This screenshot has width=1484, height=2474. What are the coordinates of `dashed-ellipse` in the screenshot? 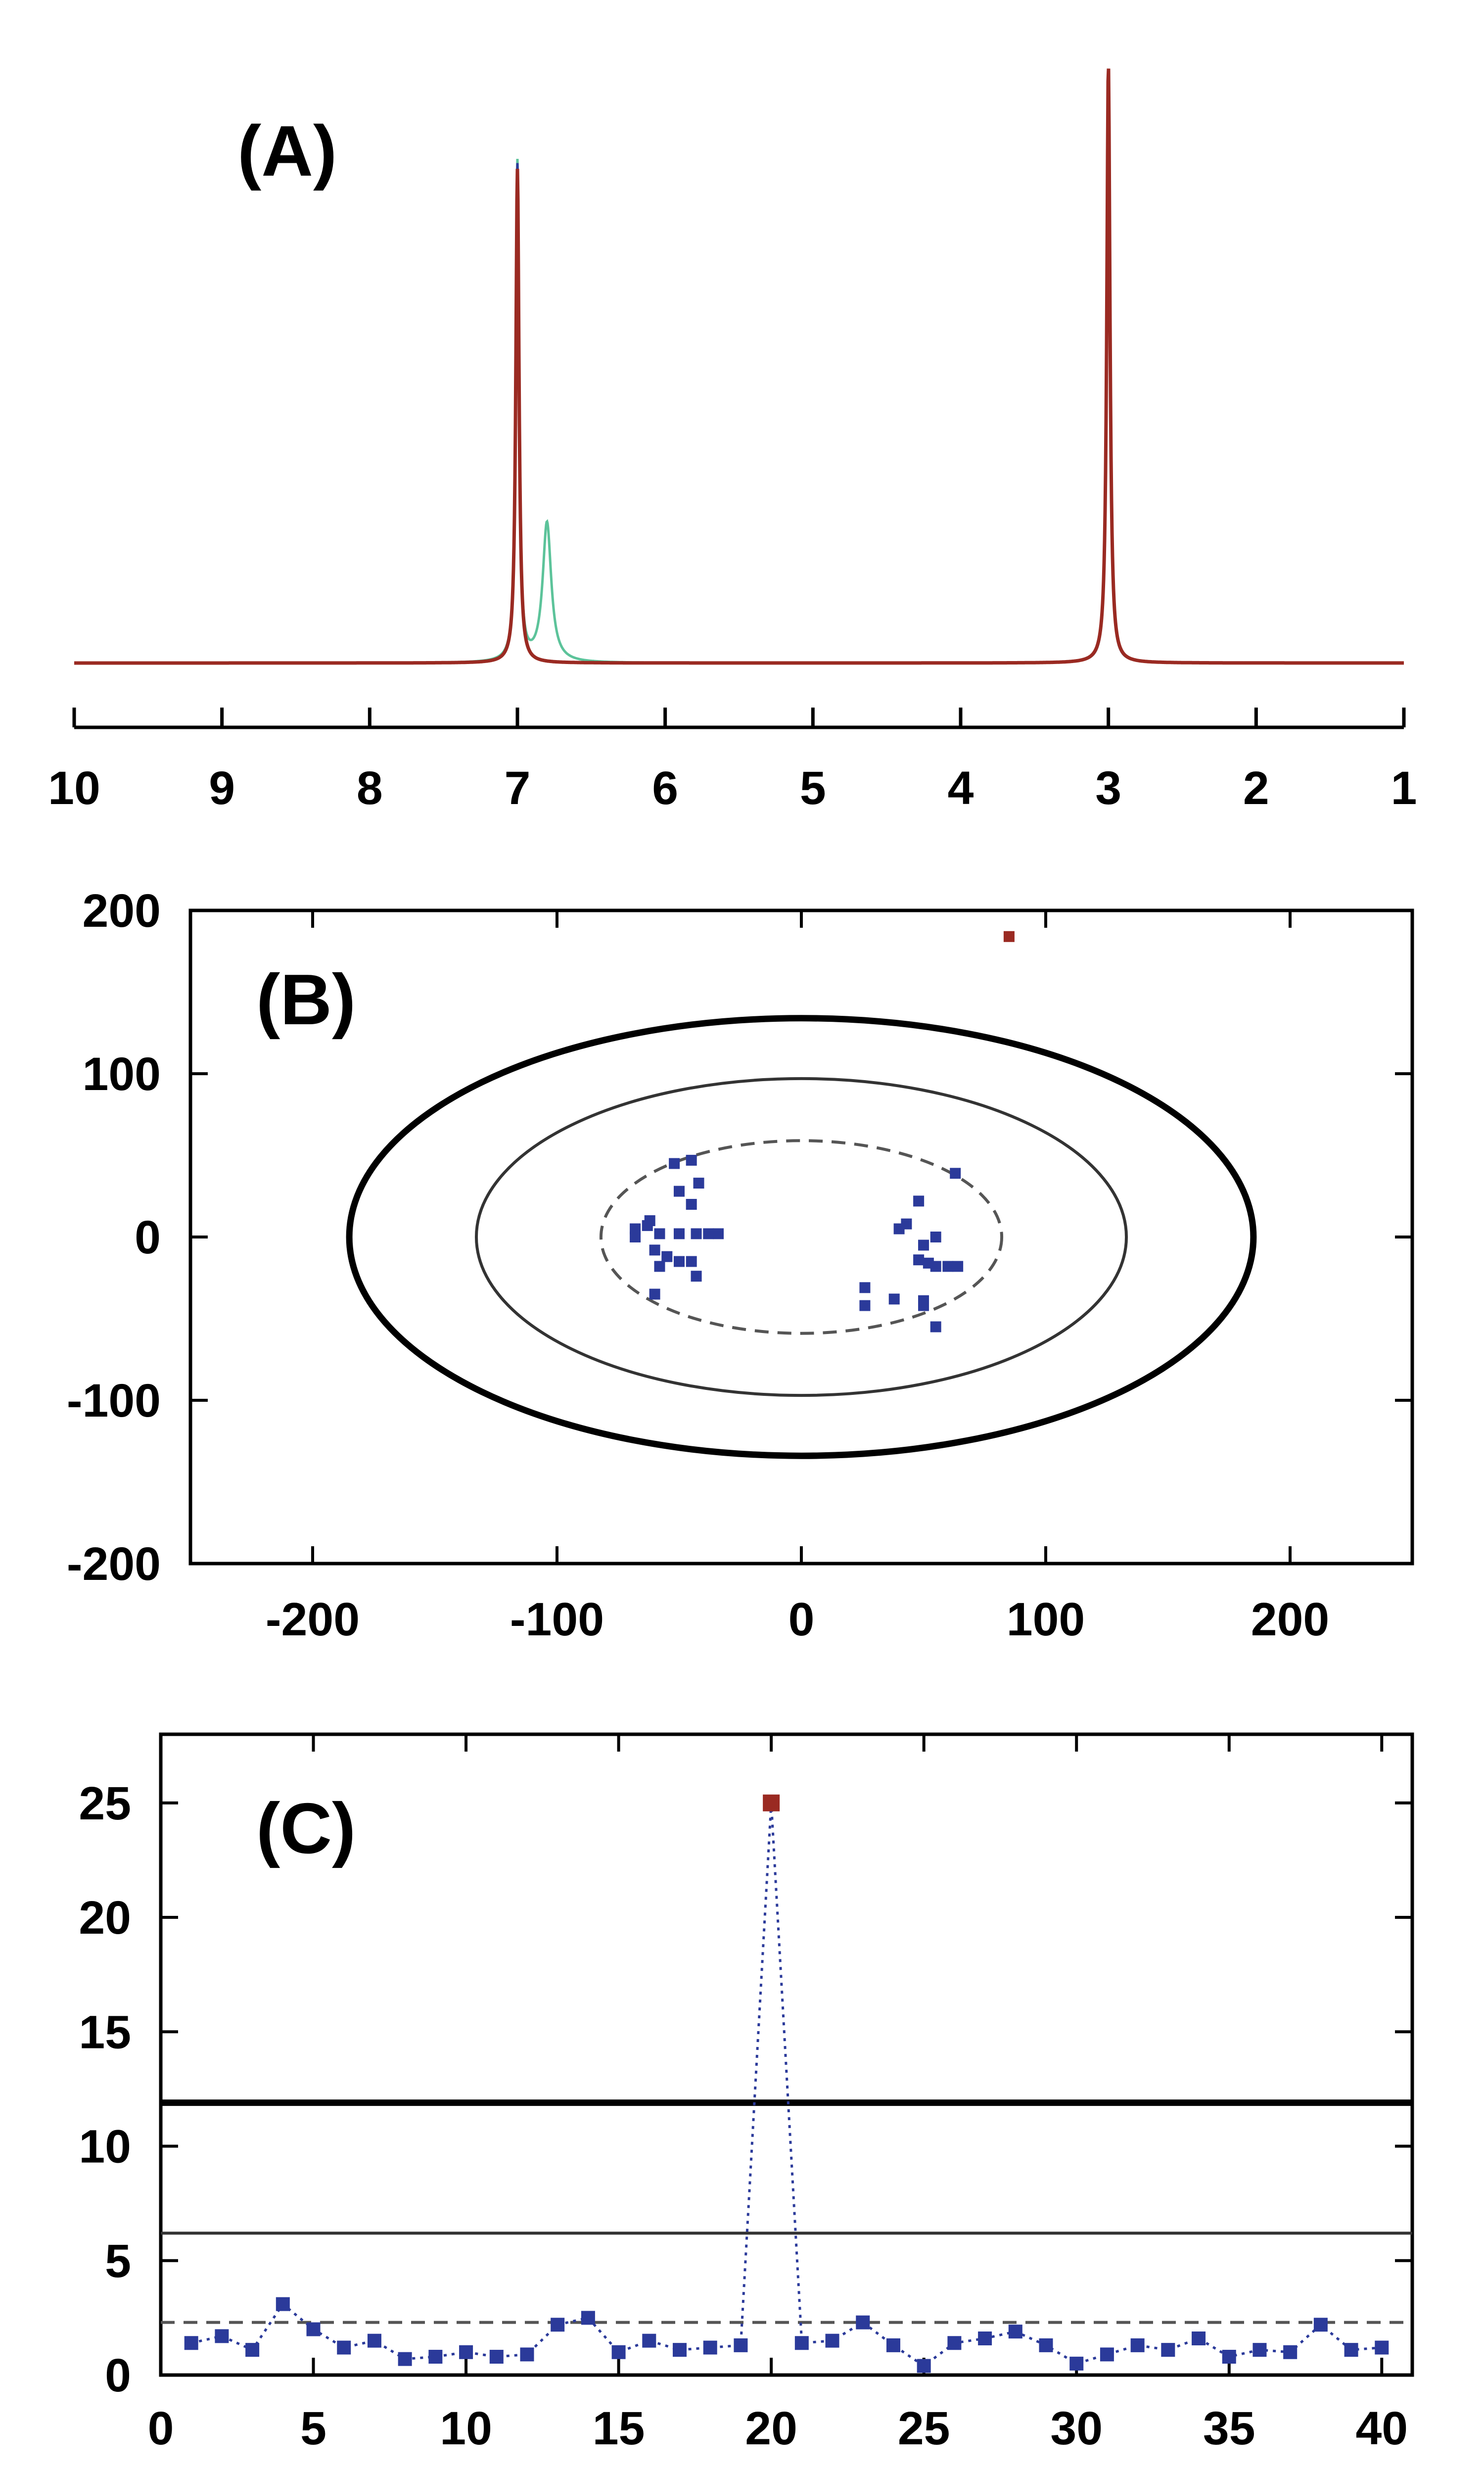 It's located at (801, 1237).